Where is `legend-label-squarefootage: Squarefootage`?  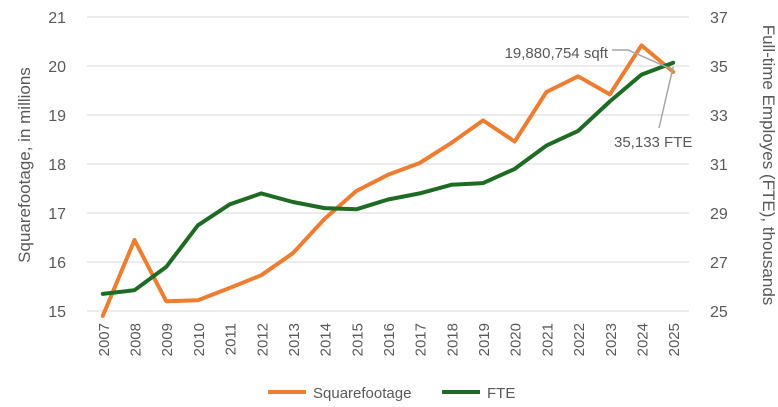
legend-label-squarefootage: Squarefootage is located at coordinates (362, 393).